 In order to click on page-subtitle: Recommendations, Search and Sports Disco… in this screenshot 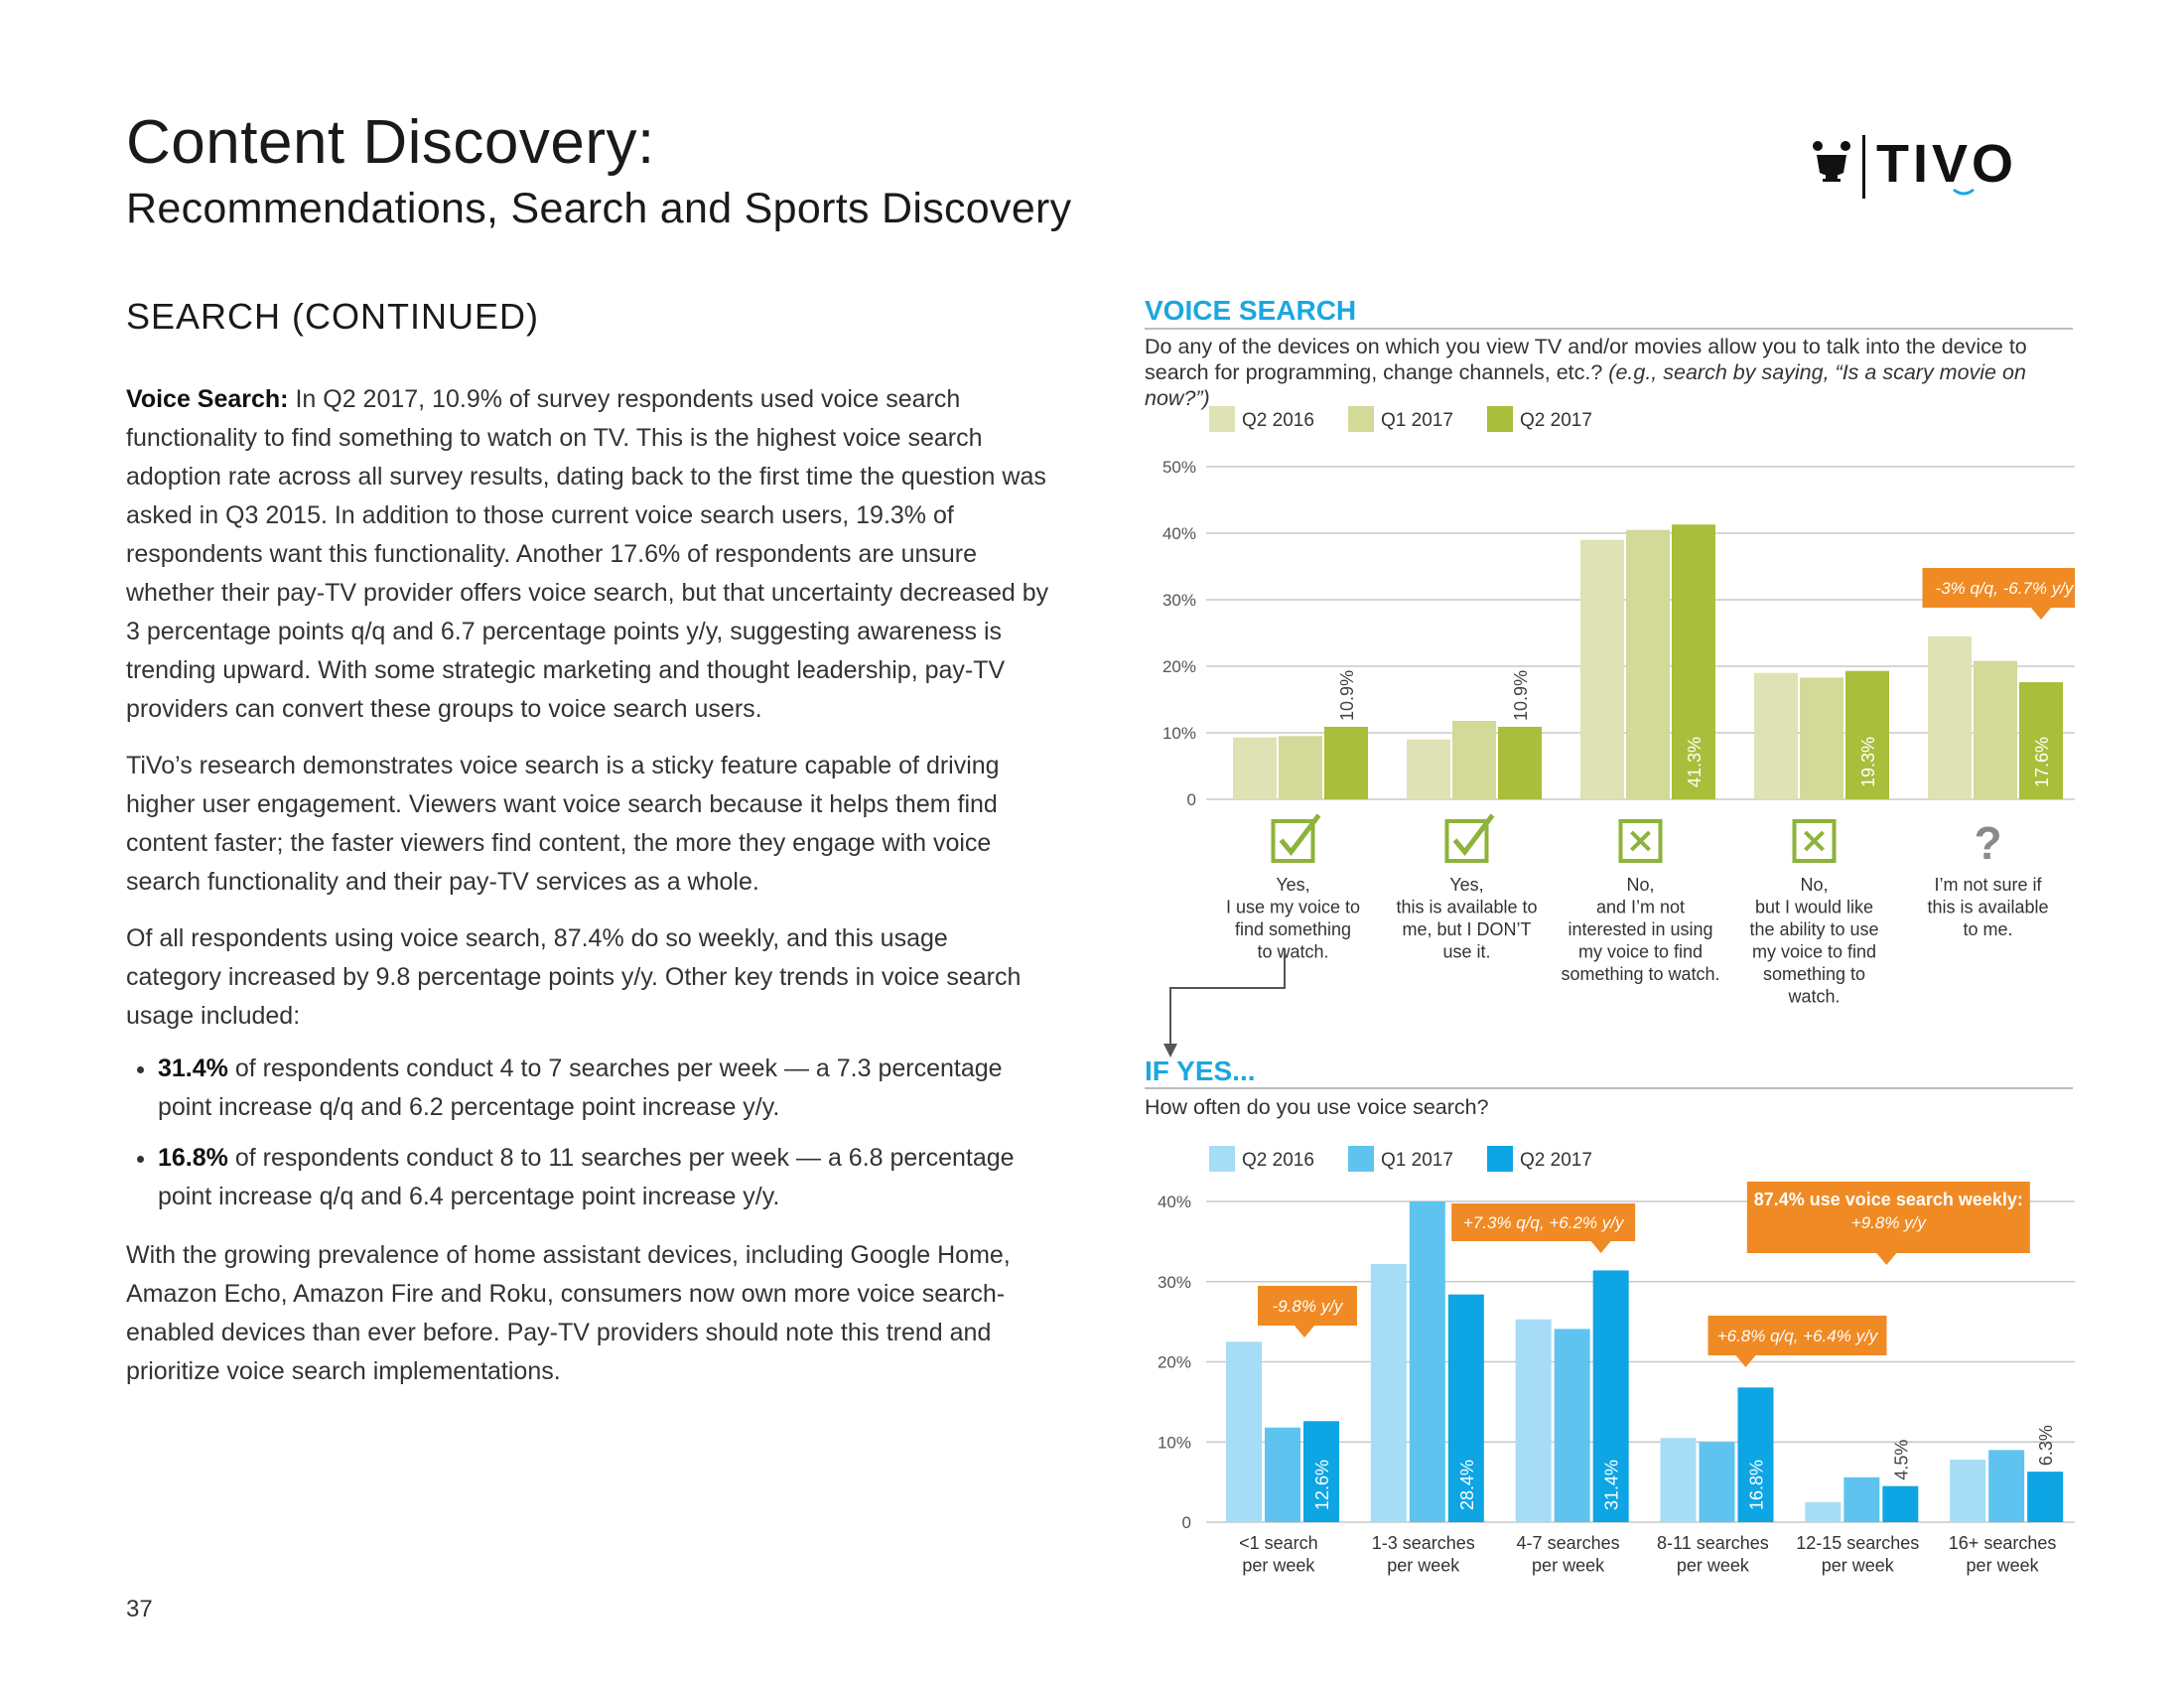, I will do `click(599, 208)`.